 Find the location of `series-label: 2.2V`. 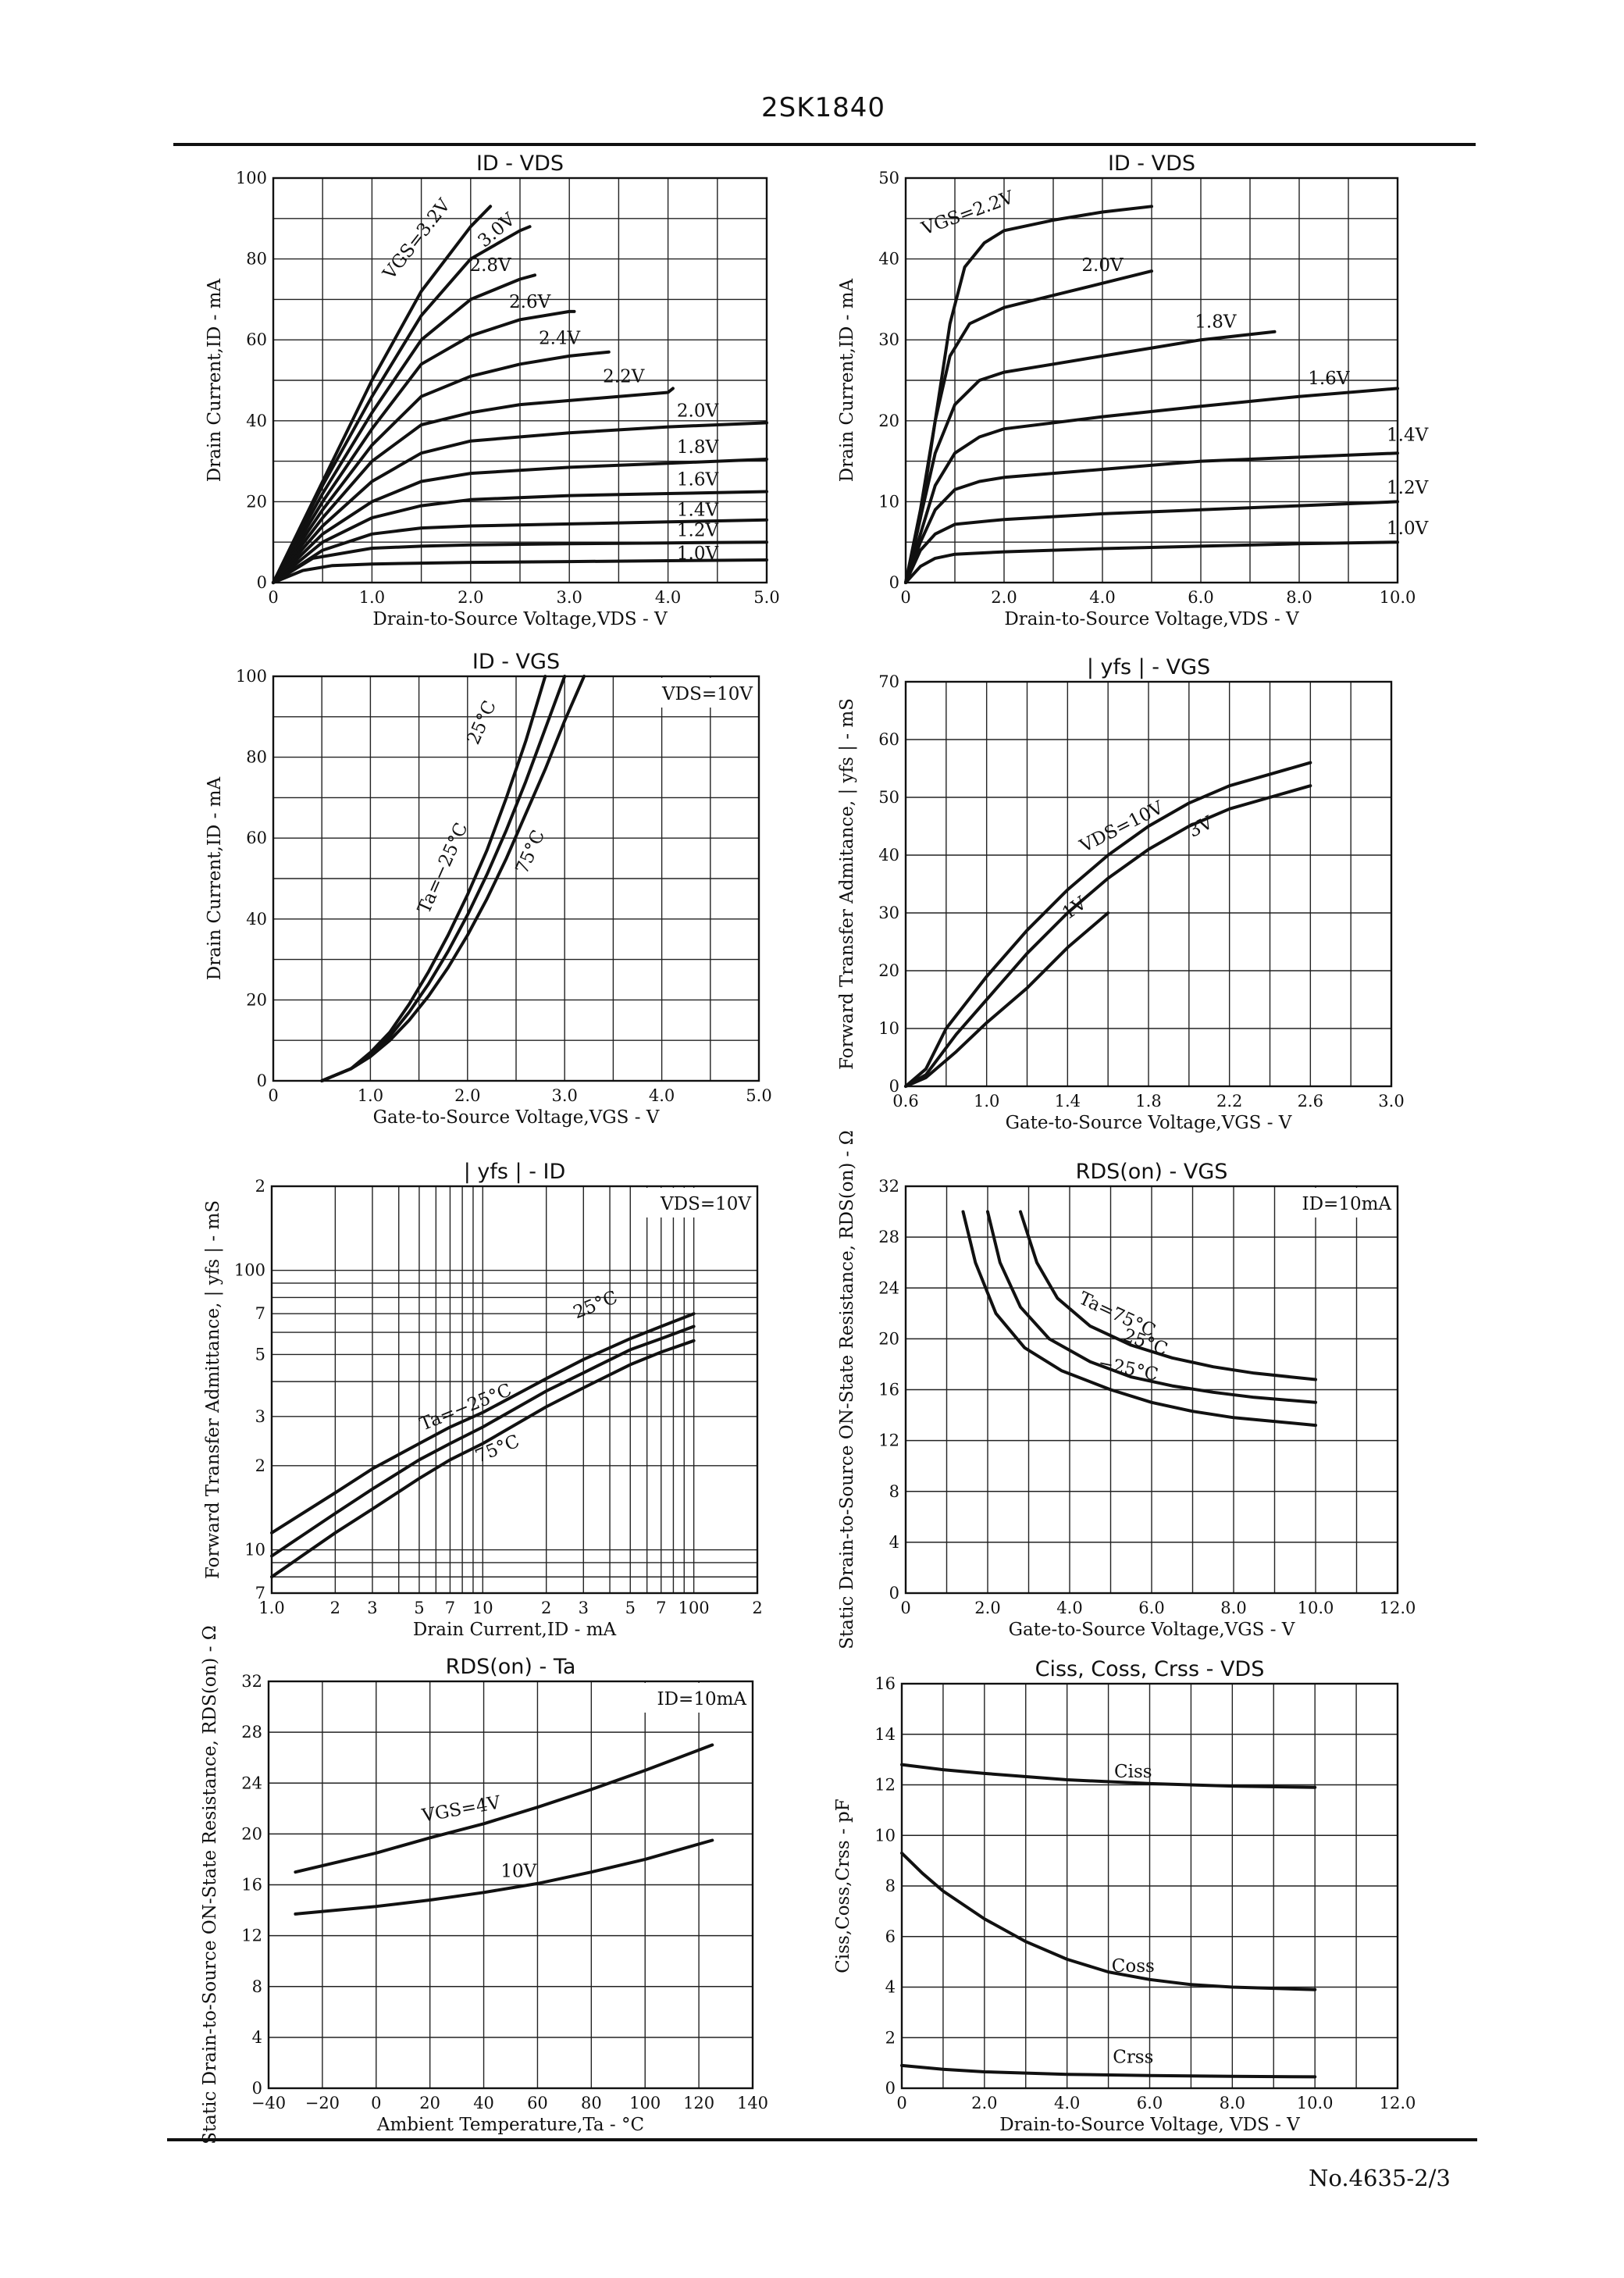

series-label: 2.2V is located at coordinates (624, 377).